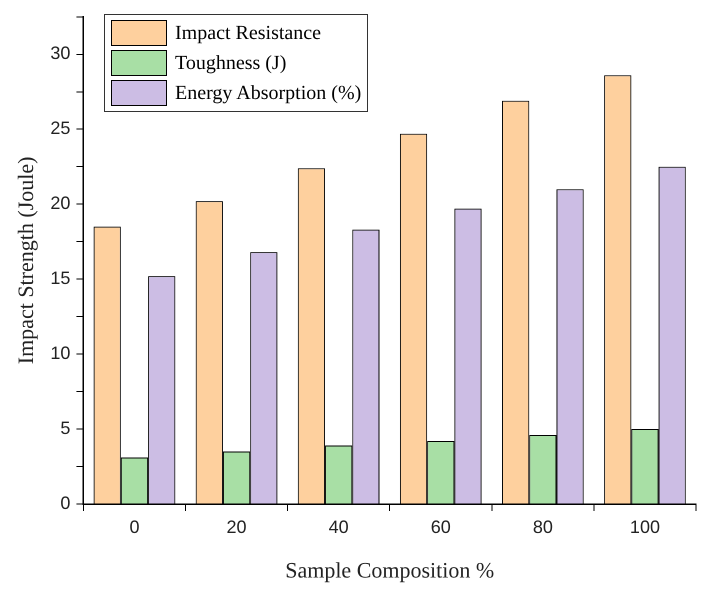  What do you see at coordinates (60, 128) in the screenshot?
I see `y-tick-label: 25` at bounding box center [60, 128].